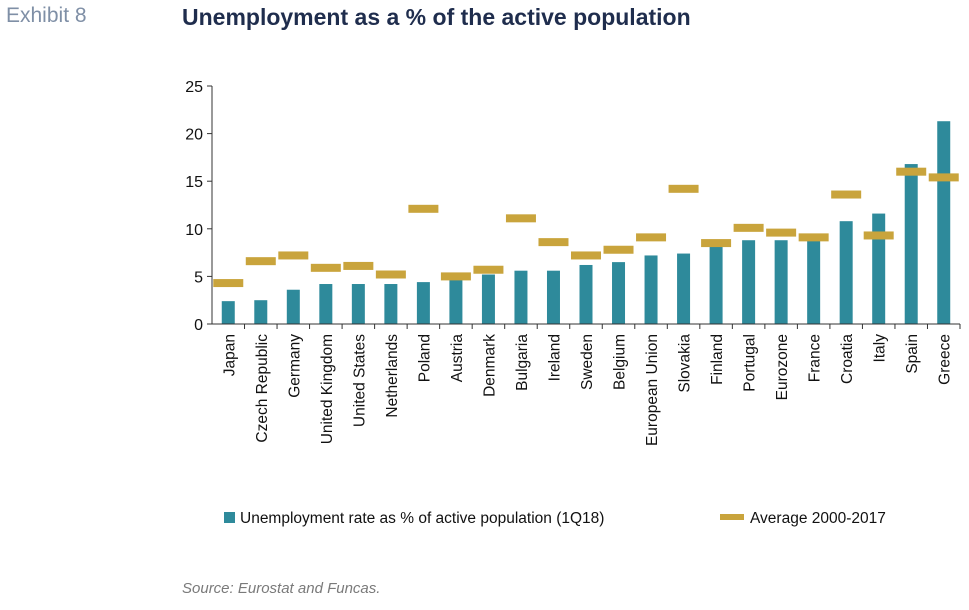 The height and width of the screenshot is (610, 969). I want to click on bar-united-kingdom, so click(326, 304).